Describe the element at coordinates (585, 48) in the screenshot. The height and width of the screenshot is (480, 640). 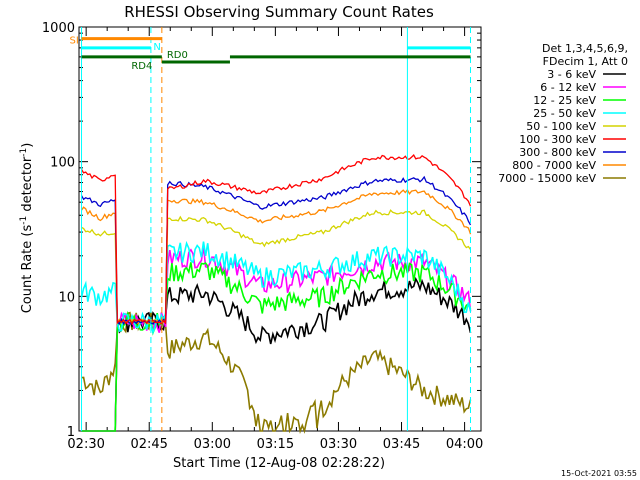
I see `legend-header-line-1: Det 1,3,4,5,6,9,` at that location.